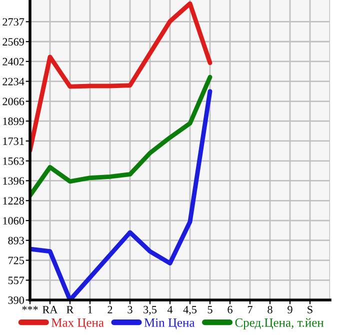 The width and height of the screenshot is (345, 335). What do you see at coordinates (13, 82) in the screenshot?
I see `y-tick-label: 2234` at bounding box center [13, 82].